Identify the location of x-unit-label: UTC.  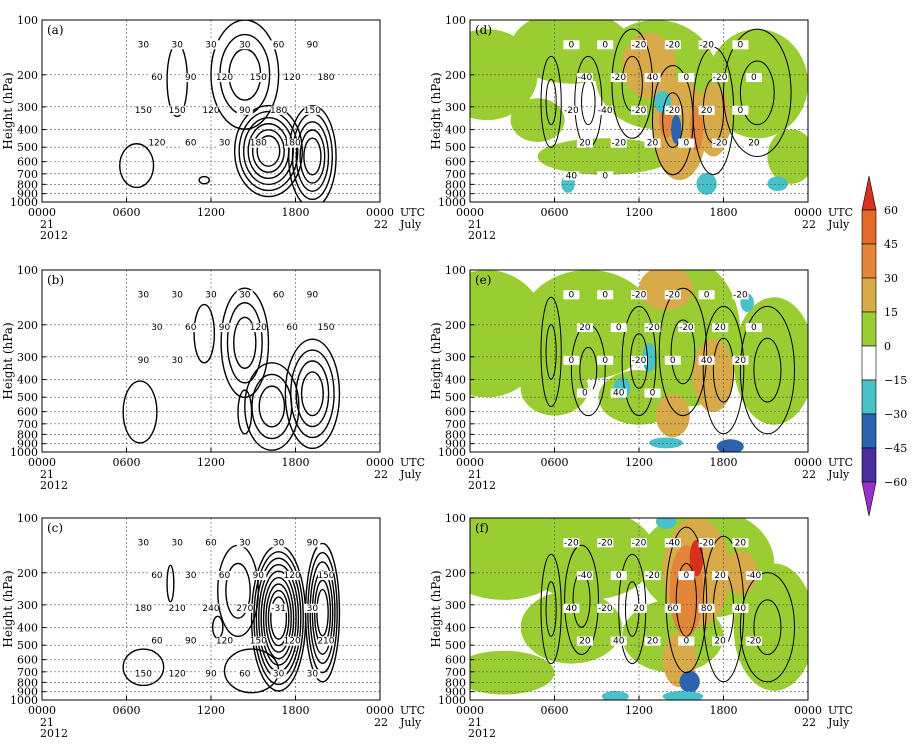
(840, 212).